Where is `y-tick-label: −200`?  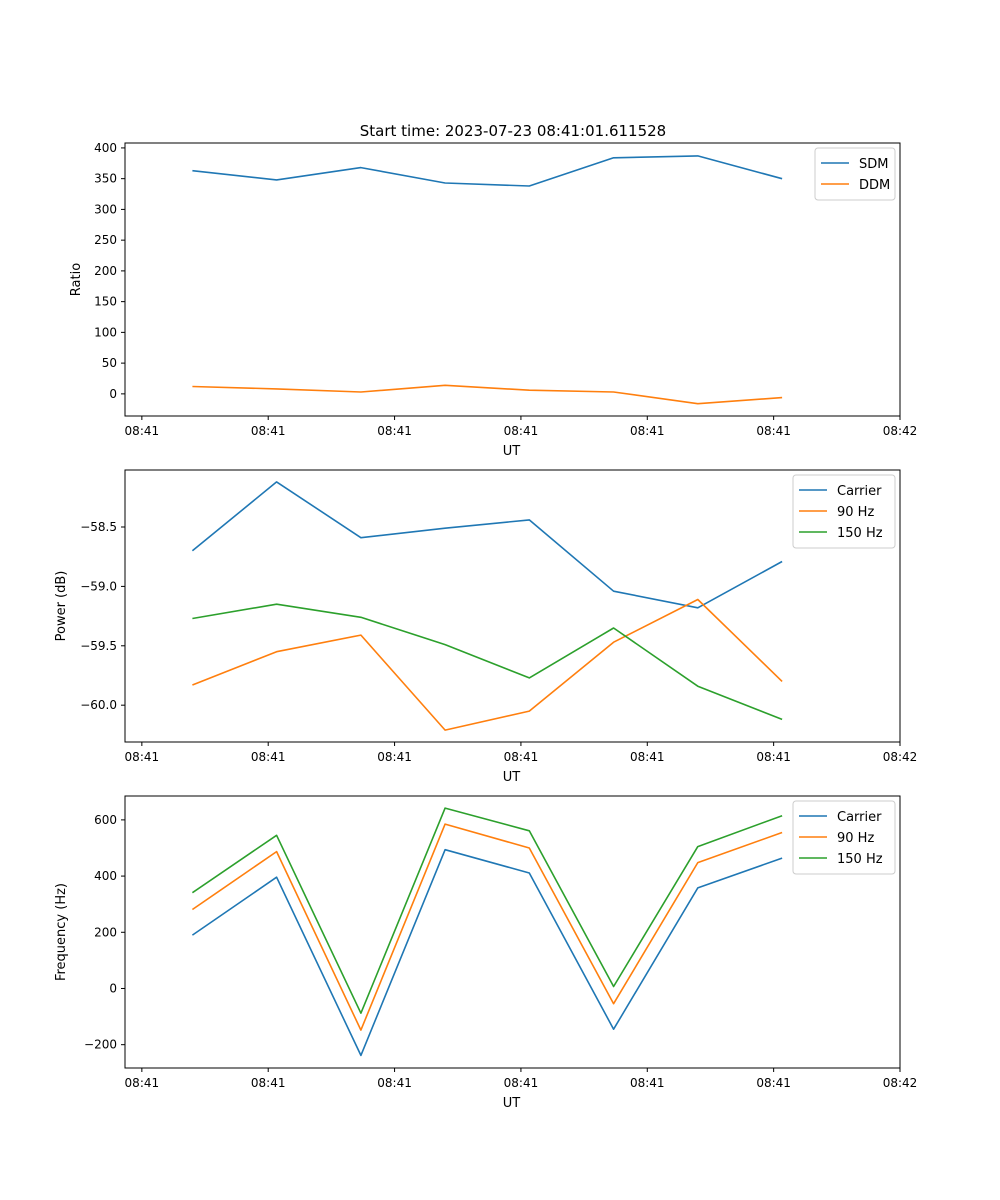 y-tick-label: −200 is located at coordinates (100, 1045).